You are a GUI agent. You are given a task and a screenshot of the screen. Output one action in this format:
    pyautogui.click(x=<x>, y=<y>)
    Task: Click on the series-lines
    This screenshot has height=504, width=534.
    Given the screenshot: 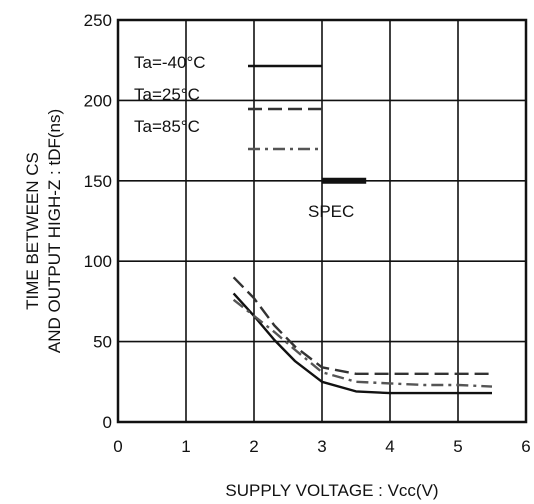 What is the action you would take?
    pyautogui.click(x=362, y=335)
    